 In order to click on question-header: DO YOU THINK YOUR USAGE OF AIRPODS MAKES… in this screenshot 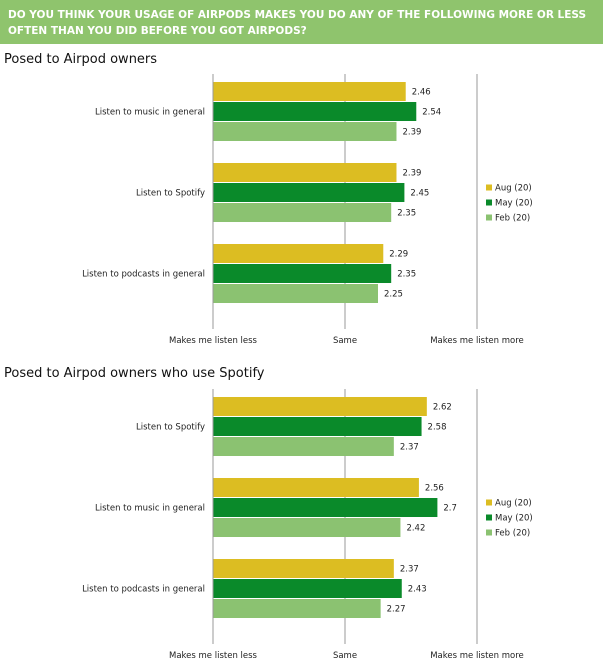, I will do `click(301, 22)`.